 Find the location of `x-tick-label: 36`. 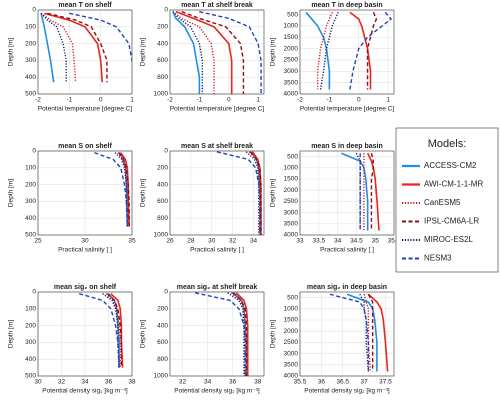

x-tick-label: 36 is located at coordinates (233, 382).